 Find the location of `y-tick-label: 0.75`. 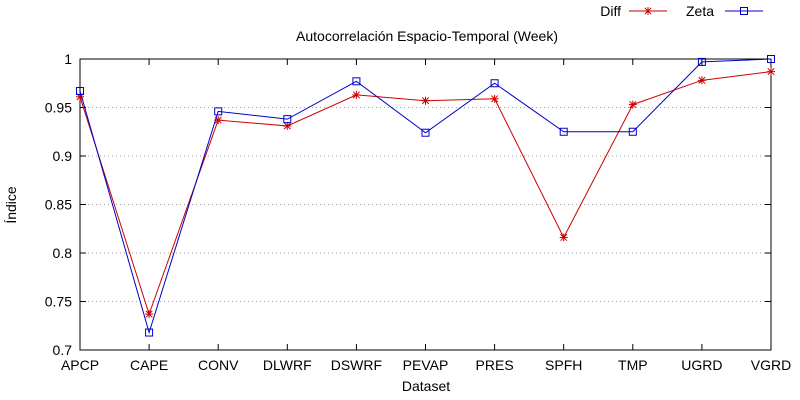

y-tick-label: 0.75 is located at coordinates (58, 302).